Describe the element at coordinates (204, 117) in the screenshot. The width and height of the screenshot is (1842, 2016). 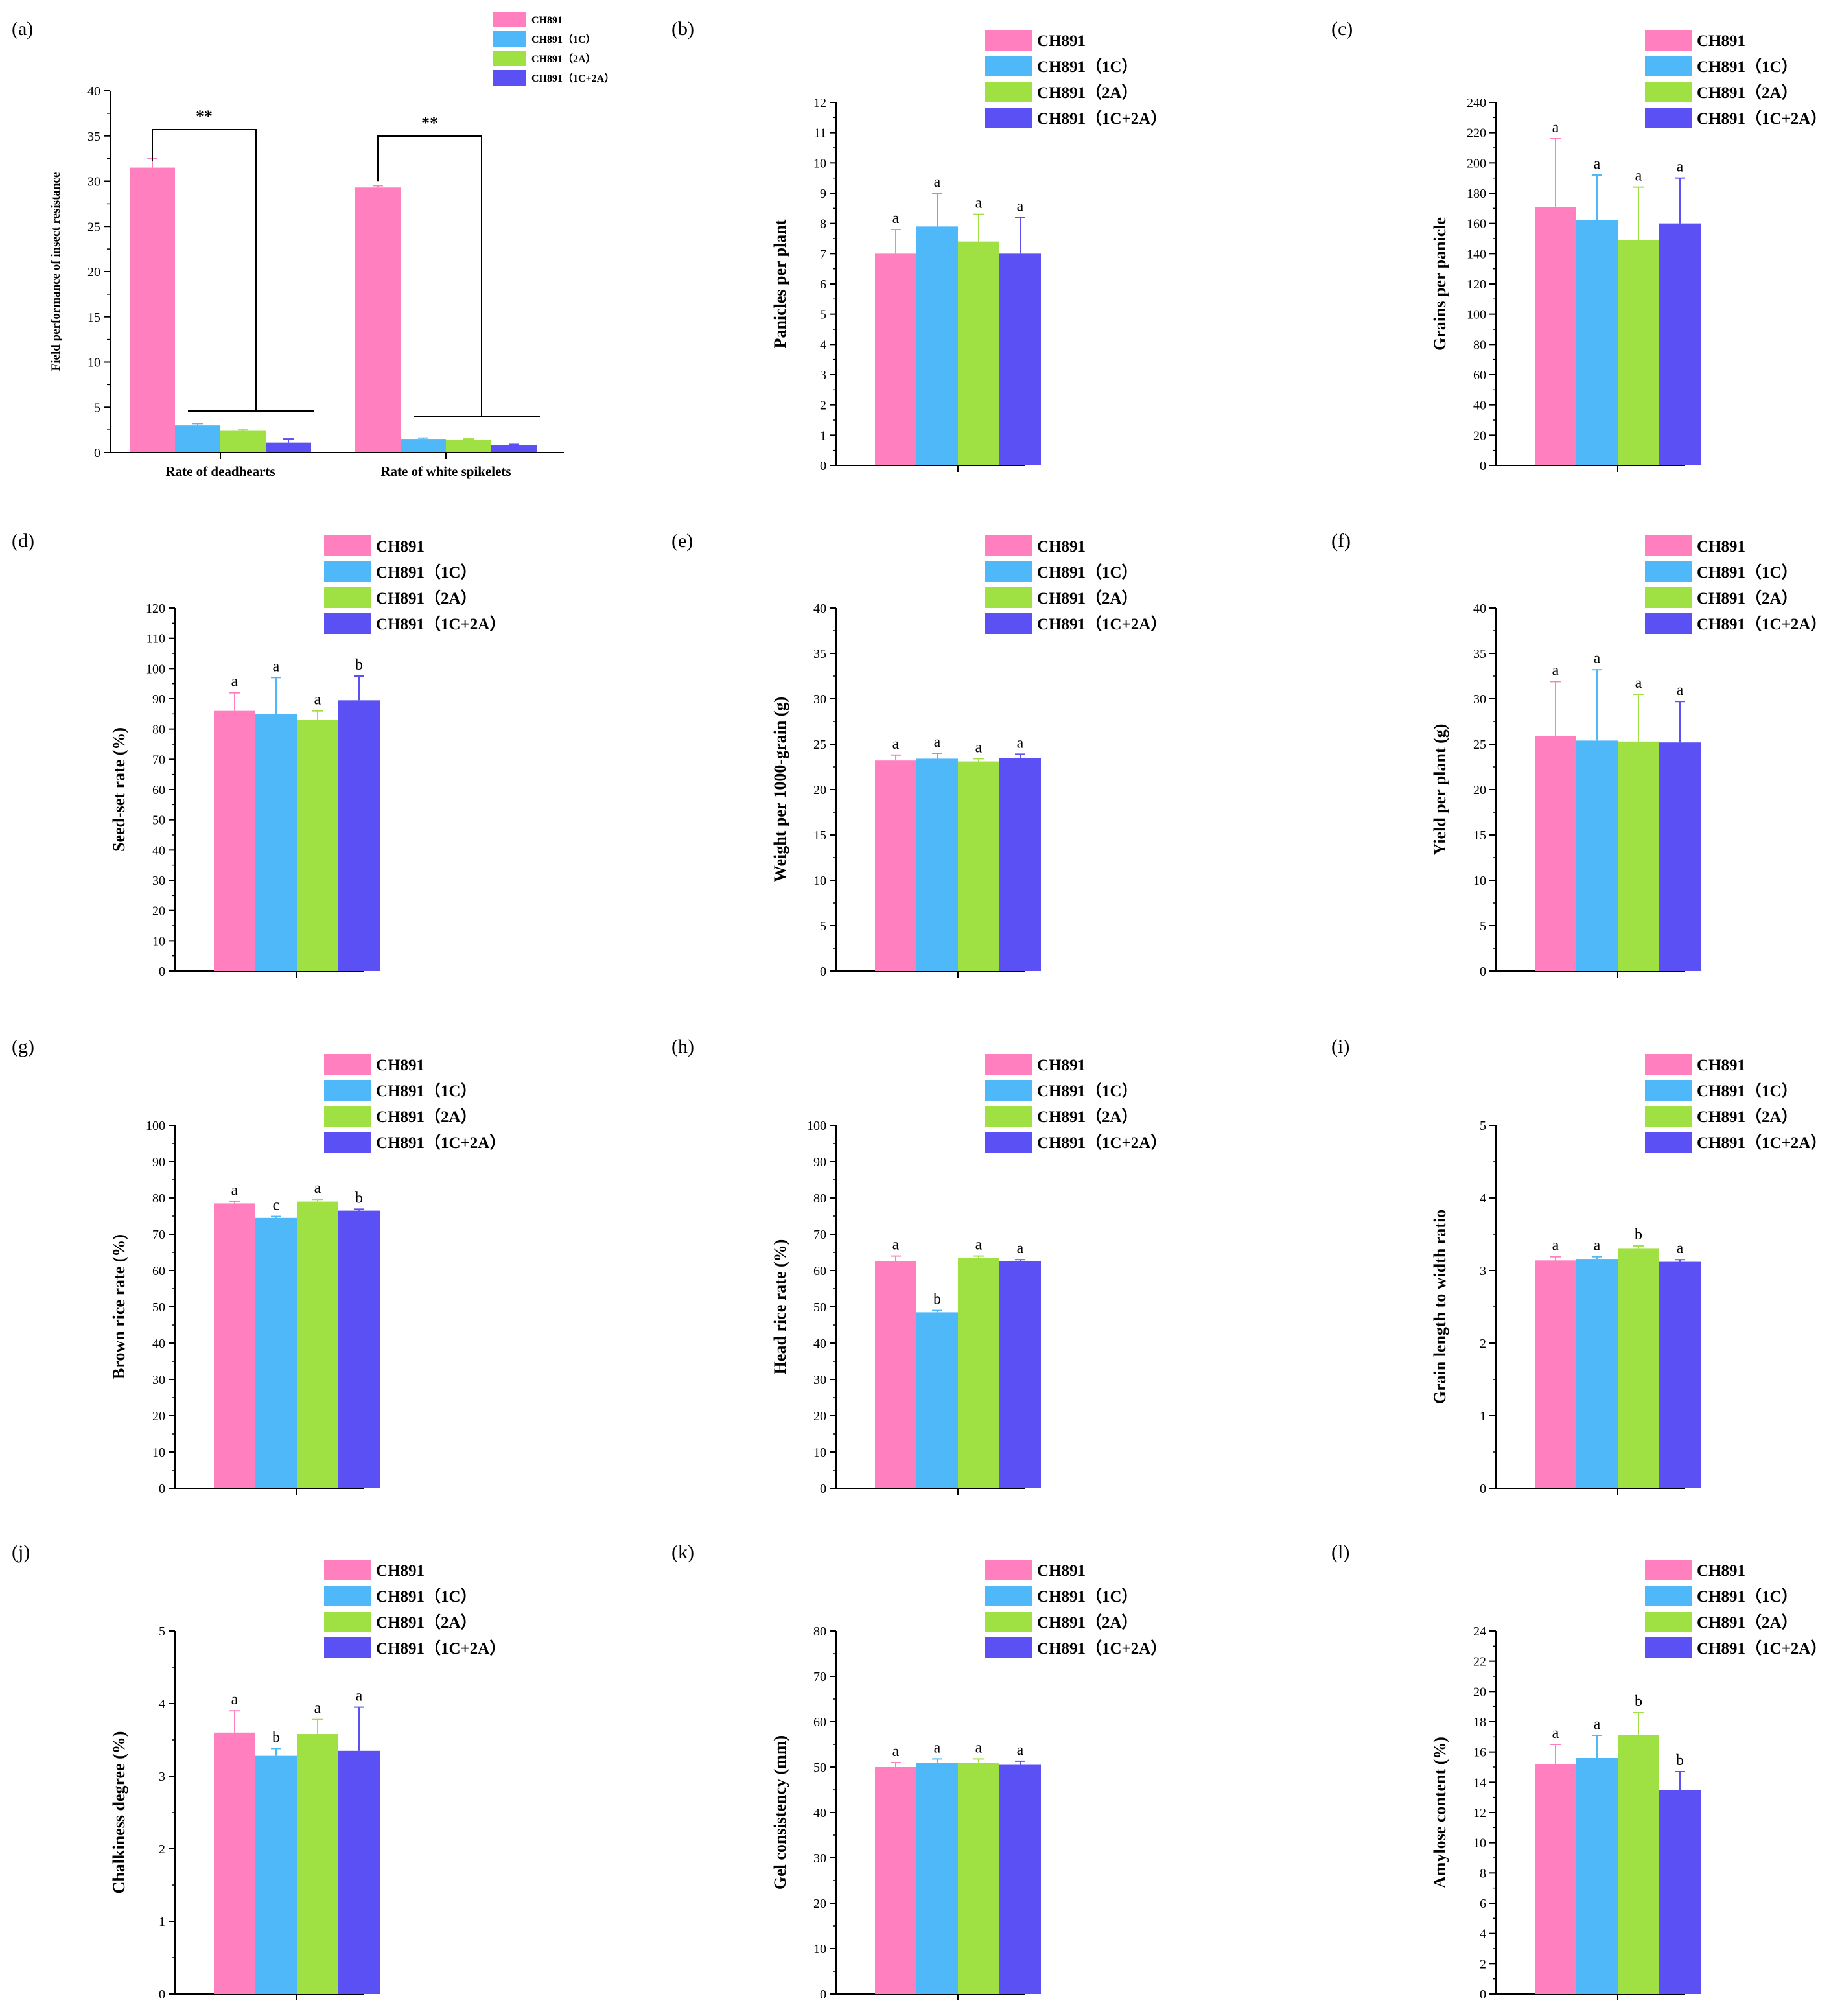
I see `significance-marker: **` at that location.